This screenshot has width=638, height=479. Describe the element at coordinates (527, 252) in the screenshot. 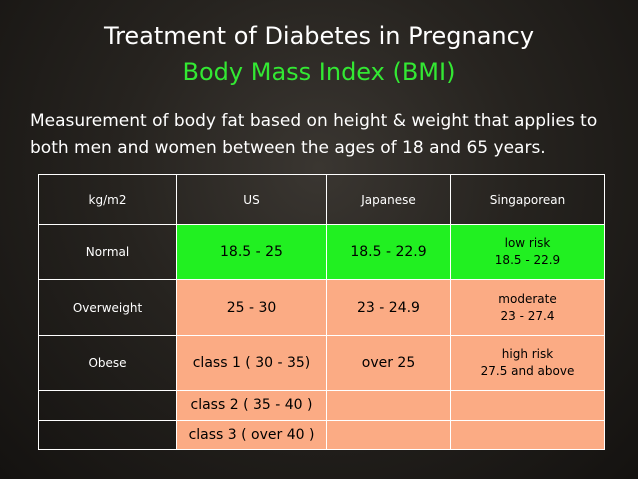

I see `cell-singaporean: low risk 18.5 - 22.9` at that location.